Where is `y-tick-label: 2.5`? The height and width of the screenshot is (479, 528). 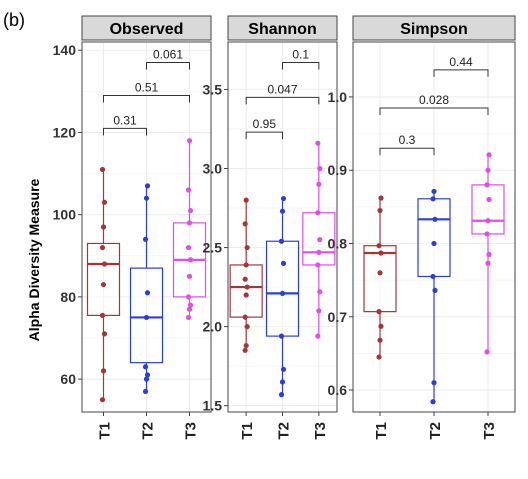 y-tick-label: 2.5 is located at coordinates (213, 248).